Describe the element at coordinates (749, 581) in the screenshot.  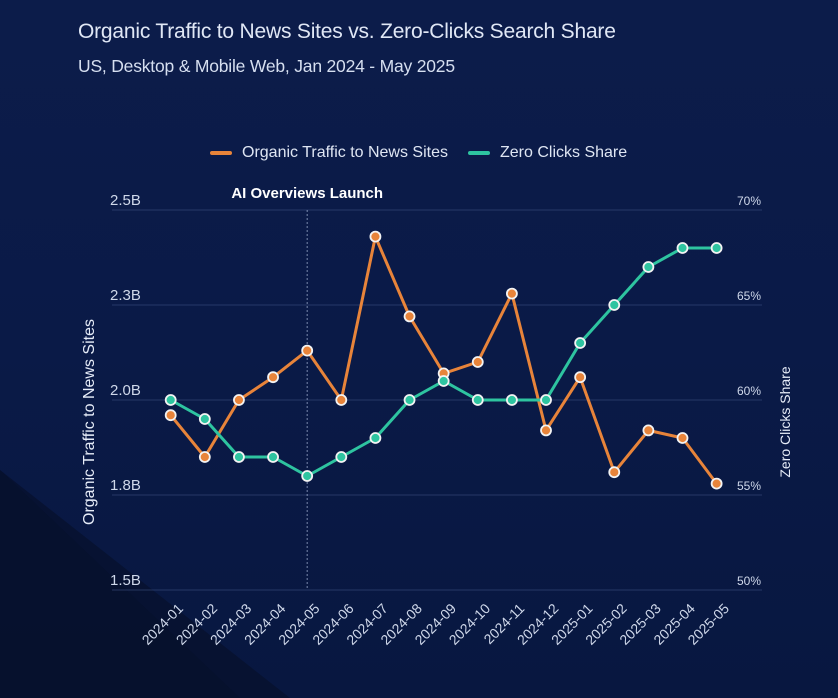
I see `y2-tick-label: 50%` at that location.